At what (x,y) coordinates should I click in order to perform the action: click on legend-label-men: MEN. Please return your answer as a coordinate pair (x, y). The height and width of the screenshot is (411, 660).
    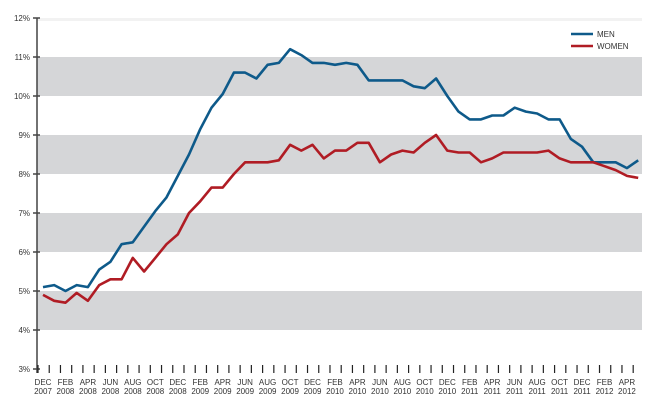
    Looking at the image, I should click on (606, 34).